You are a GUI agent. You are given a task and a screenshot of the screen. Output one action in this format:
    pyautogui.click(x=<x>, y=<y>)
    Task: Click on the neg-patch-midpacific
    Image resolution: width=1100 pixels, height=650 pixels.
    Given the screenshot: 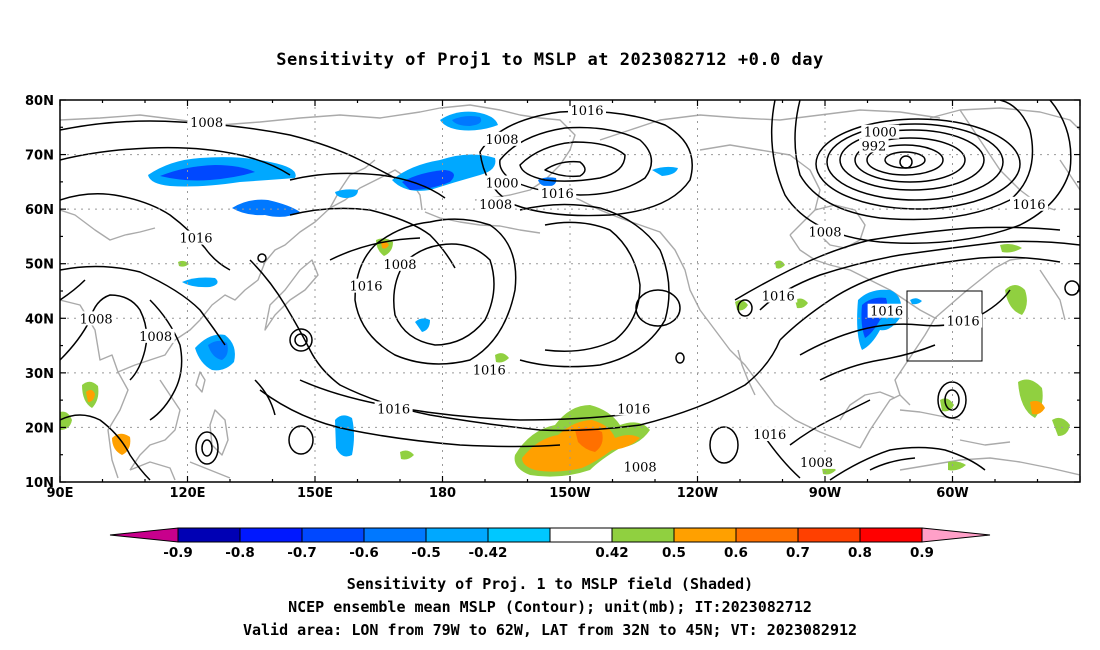 What is the action you would take?
    pyautogui.click(x=422, y=325)
    